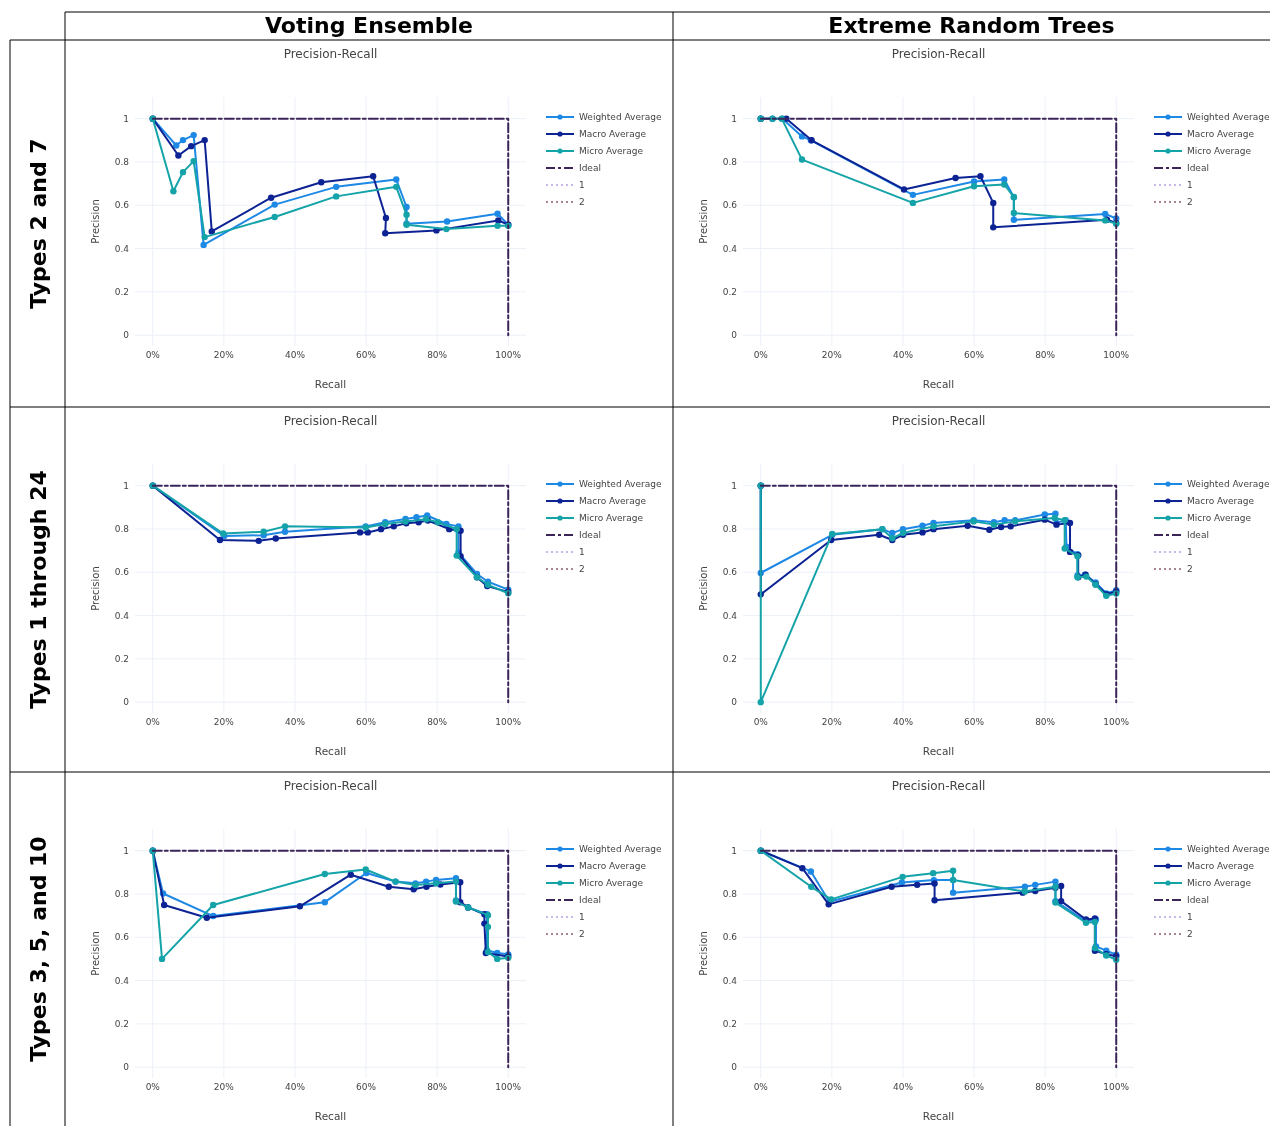 The width and height of the screenshot is (1270, 1126). Describe the element at coordinates (38, 223) in the screenshot. I see `text: Types 2 and 7` at that location.